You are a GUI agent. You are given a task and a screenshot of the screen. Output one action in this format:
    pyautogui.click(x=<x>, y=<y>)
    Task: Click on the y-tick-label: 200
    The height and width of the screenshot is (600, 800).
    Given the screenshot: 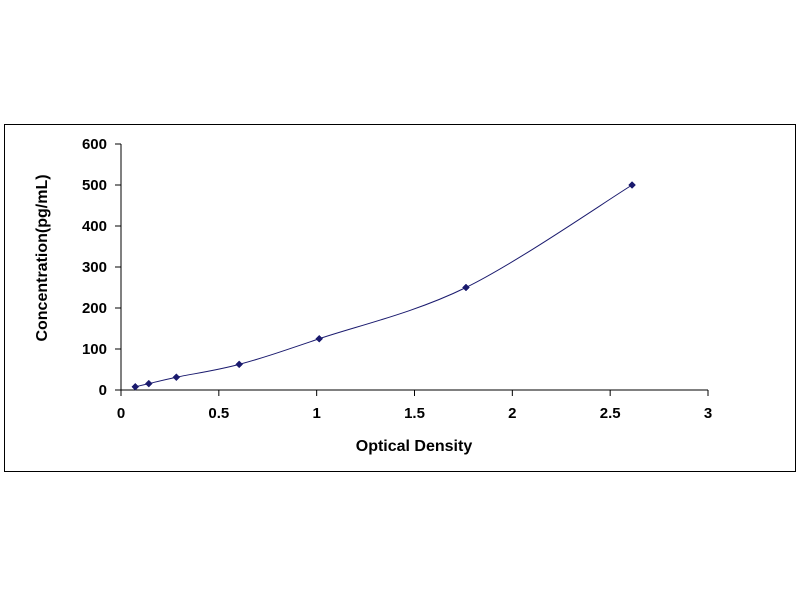 What is the action you would take?
    pyautogui.click(x=94, y=308)
    